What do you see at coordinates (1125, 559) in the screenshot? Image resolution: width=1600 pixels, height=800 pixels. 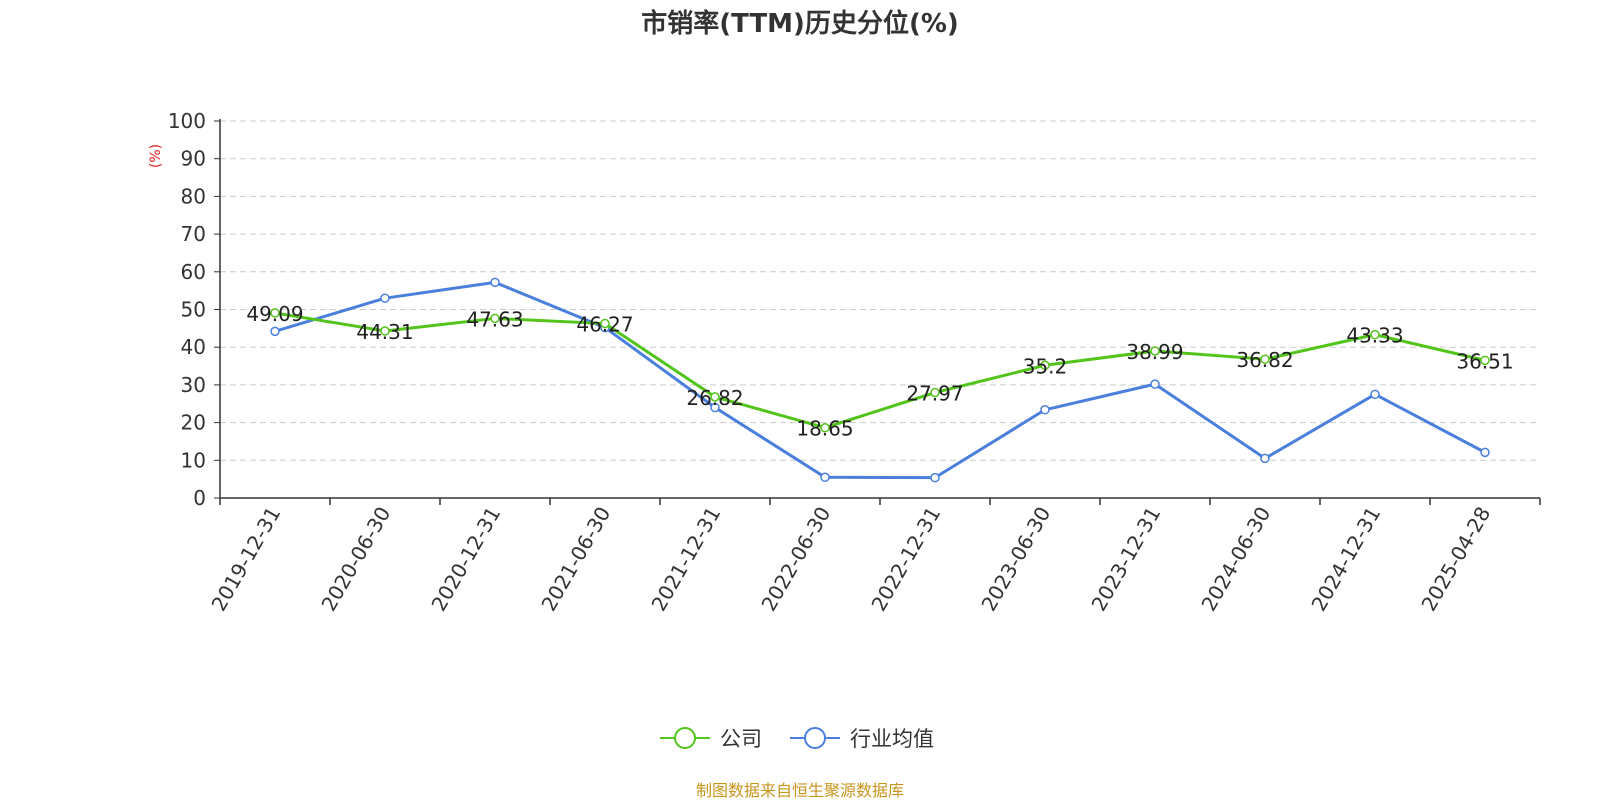 I see `x-tick-label: 2023-12-31` at bounding box center [1125, 559].